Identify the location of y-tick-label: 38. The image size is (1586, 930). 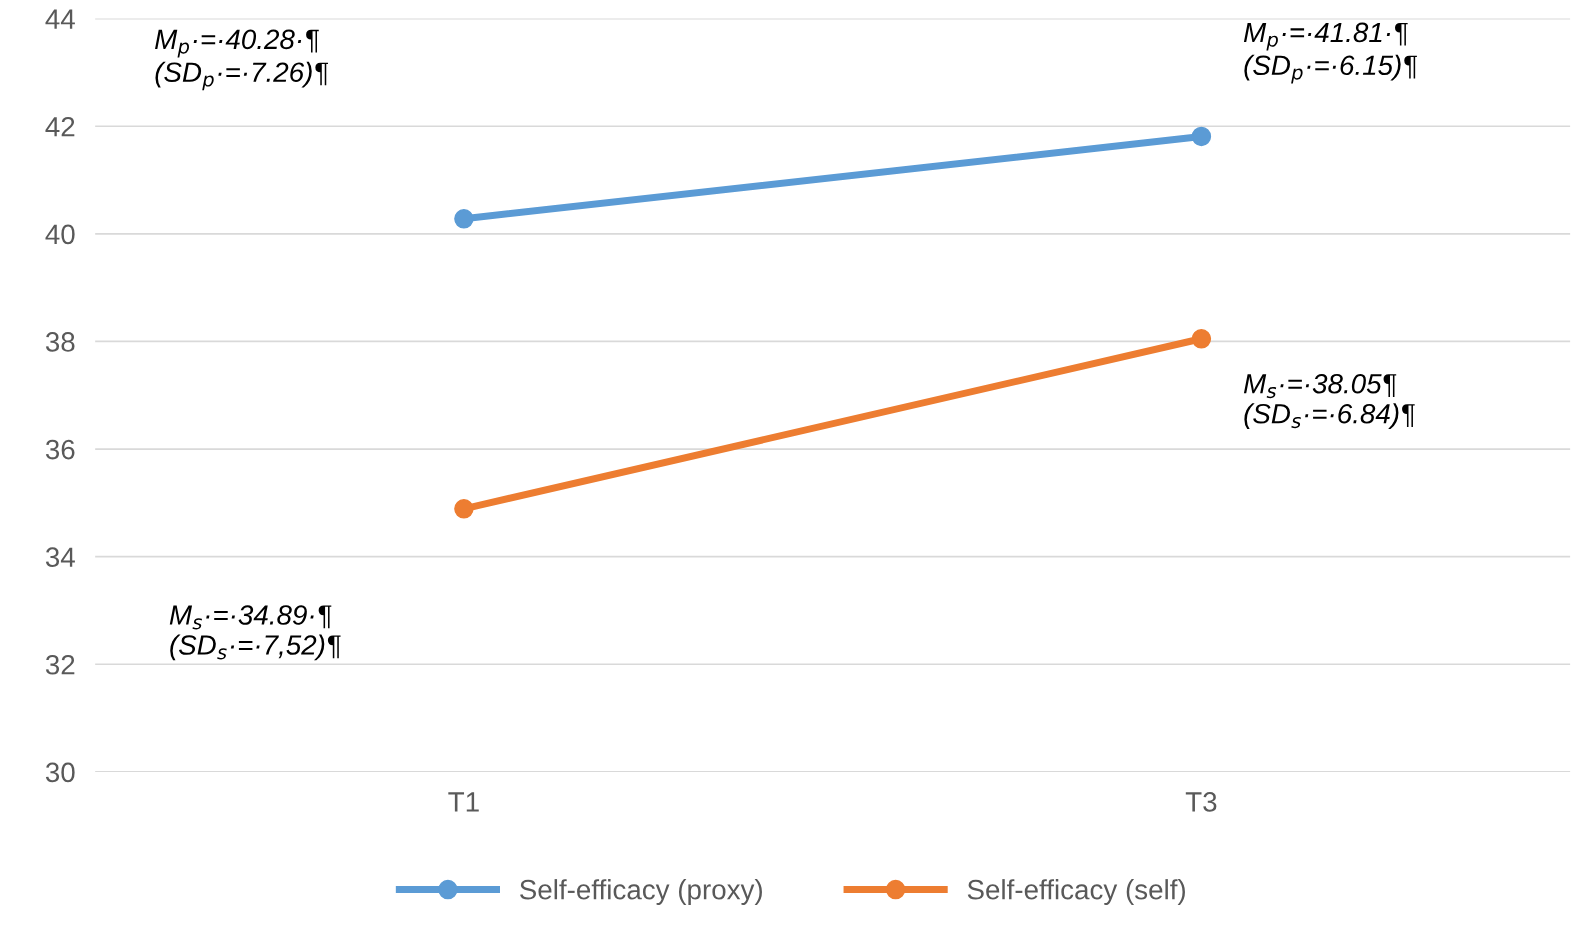
(60, 342).